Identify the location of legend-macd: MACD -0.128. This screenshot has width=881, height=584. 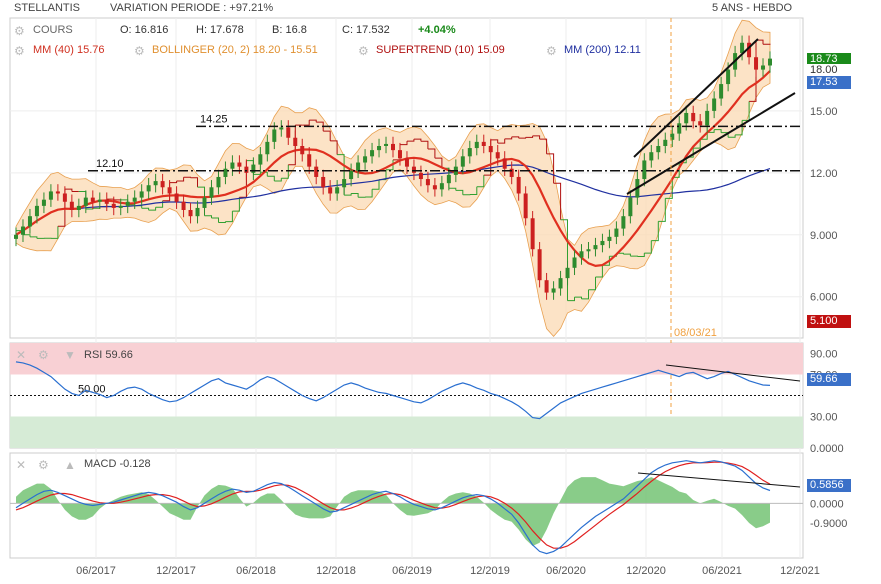
(117, 464).